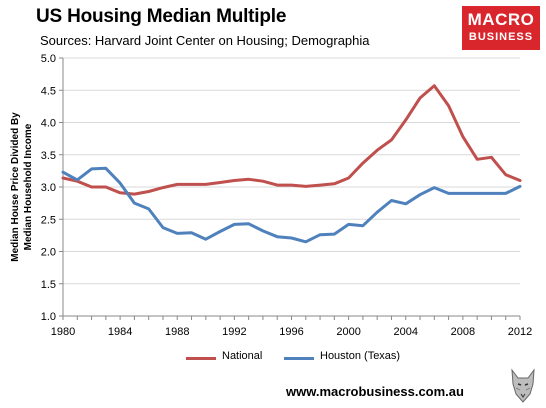  What do you see at coordinates (273, 359) in the screenshot?
I see `legend: National Houston (Texas)` at bounding box center [273, 359].